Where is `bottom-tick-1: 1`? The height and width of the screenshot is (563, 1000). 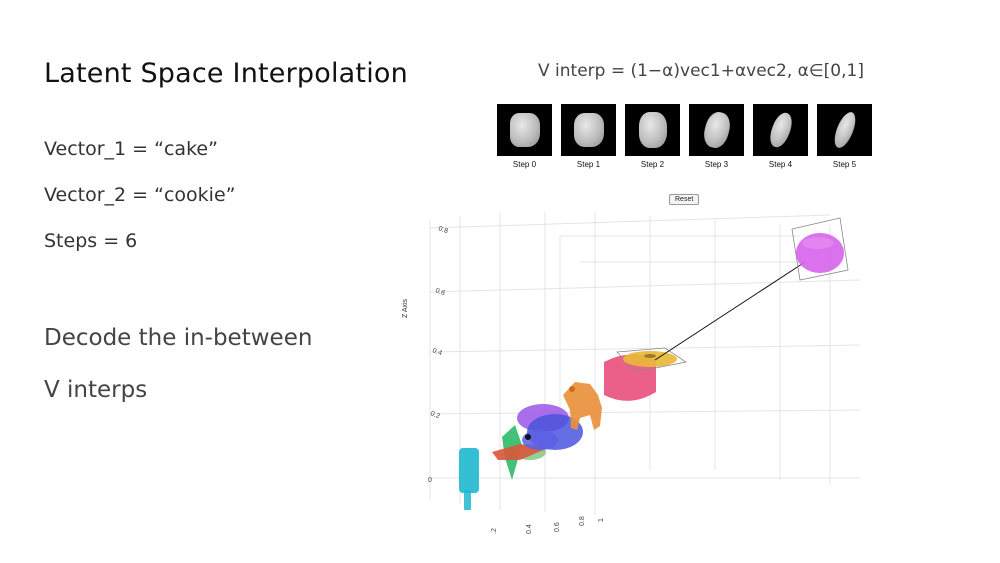
bottom-tick-1: 1 is located at coordinates (601, 520).